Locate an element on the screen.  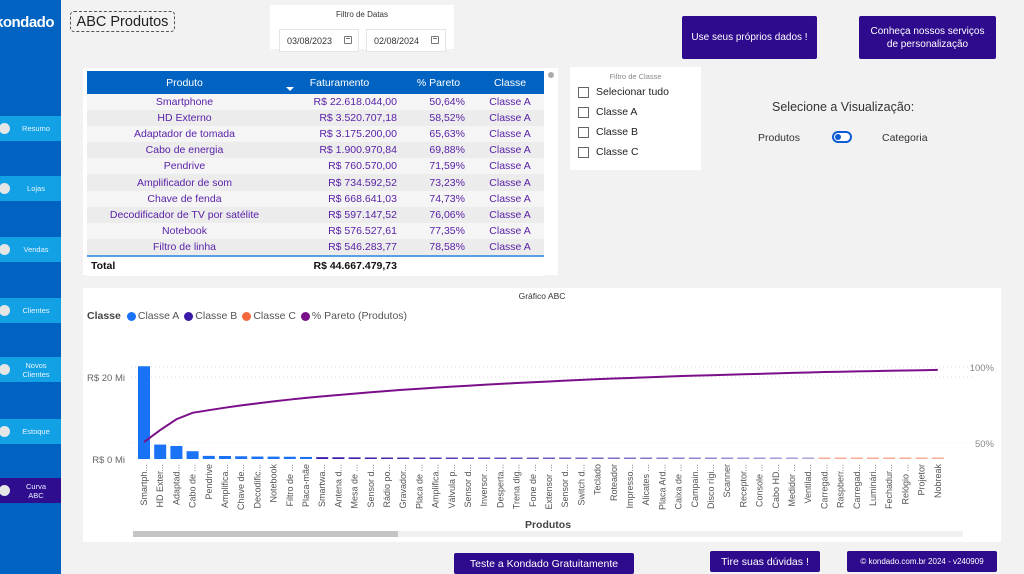
class-filter-label: Selecionar tudo is located at coordinates (632, 92).